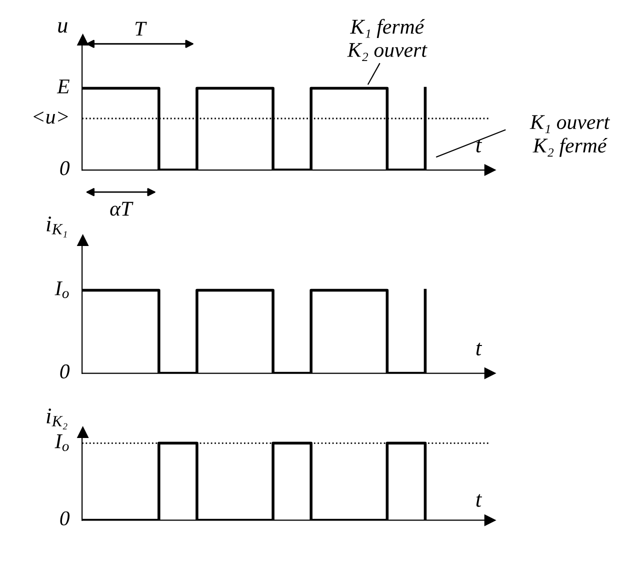  I want to click on y-axis-title: u, so click(63, 27).